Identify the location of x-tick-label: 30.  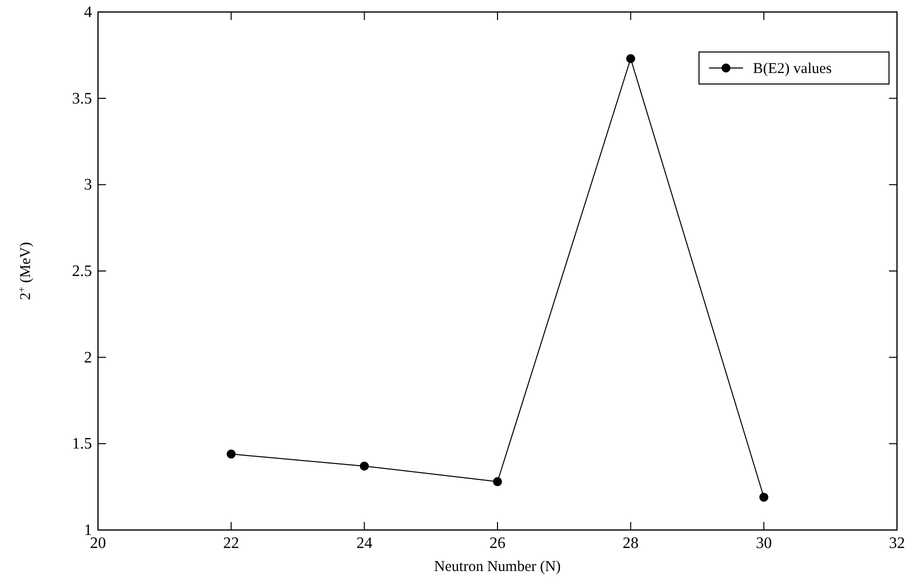
(764, 543).